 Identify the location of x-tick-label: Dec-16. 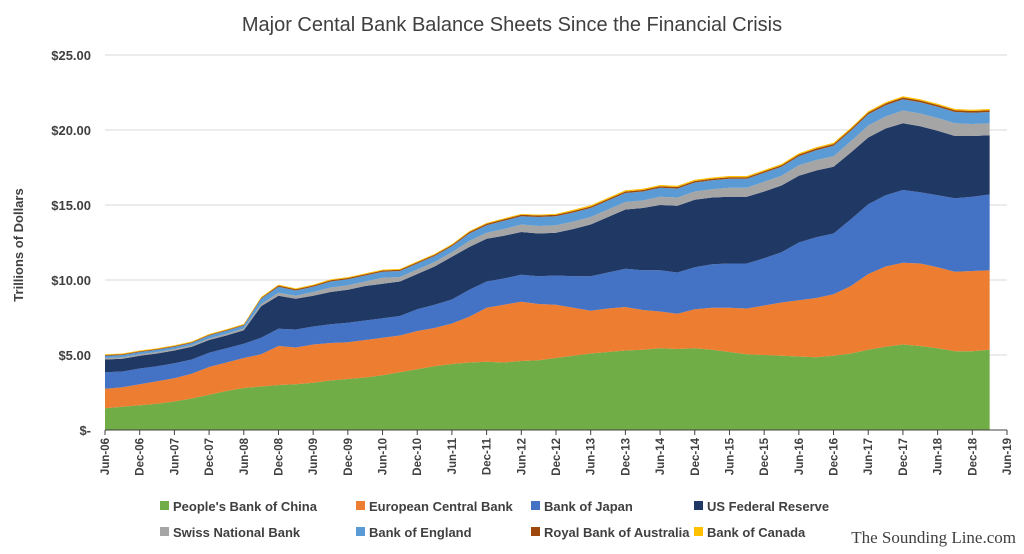
(835, 457).